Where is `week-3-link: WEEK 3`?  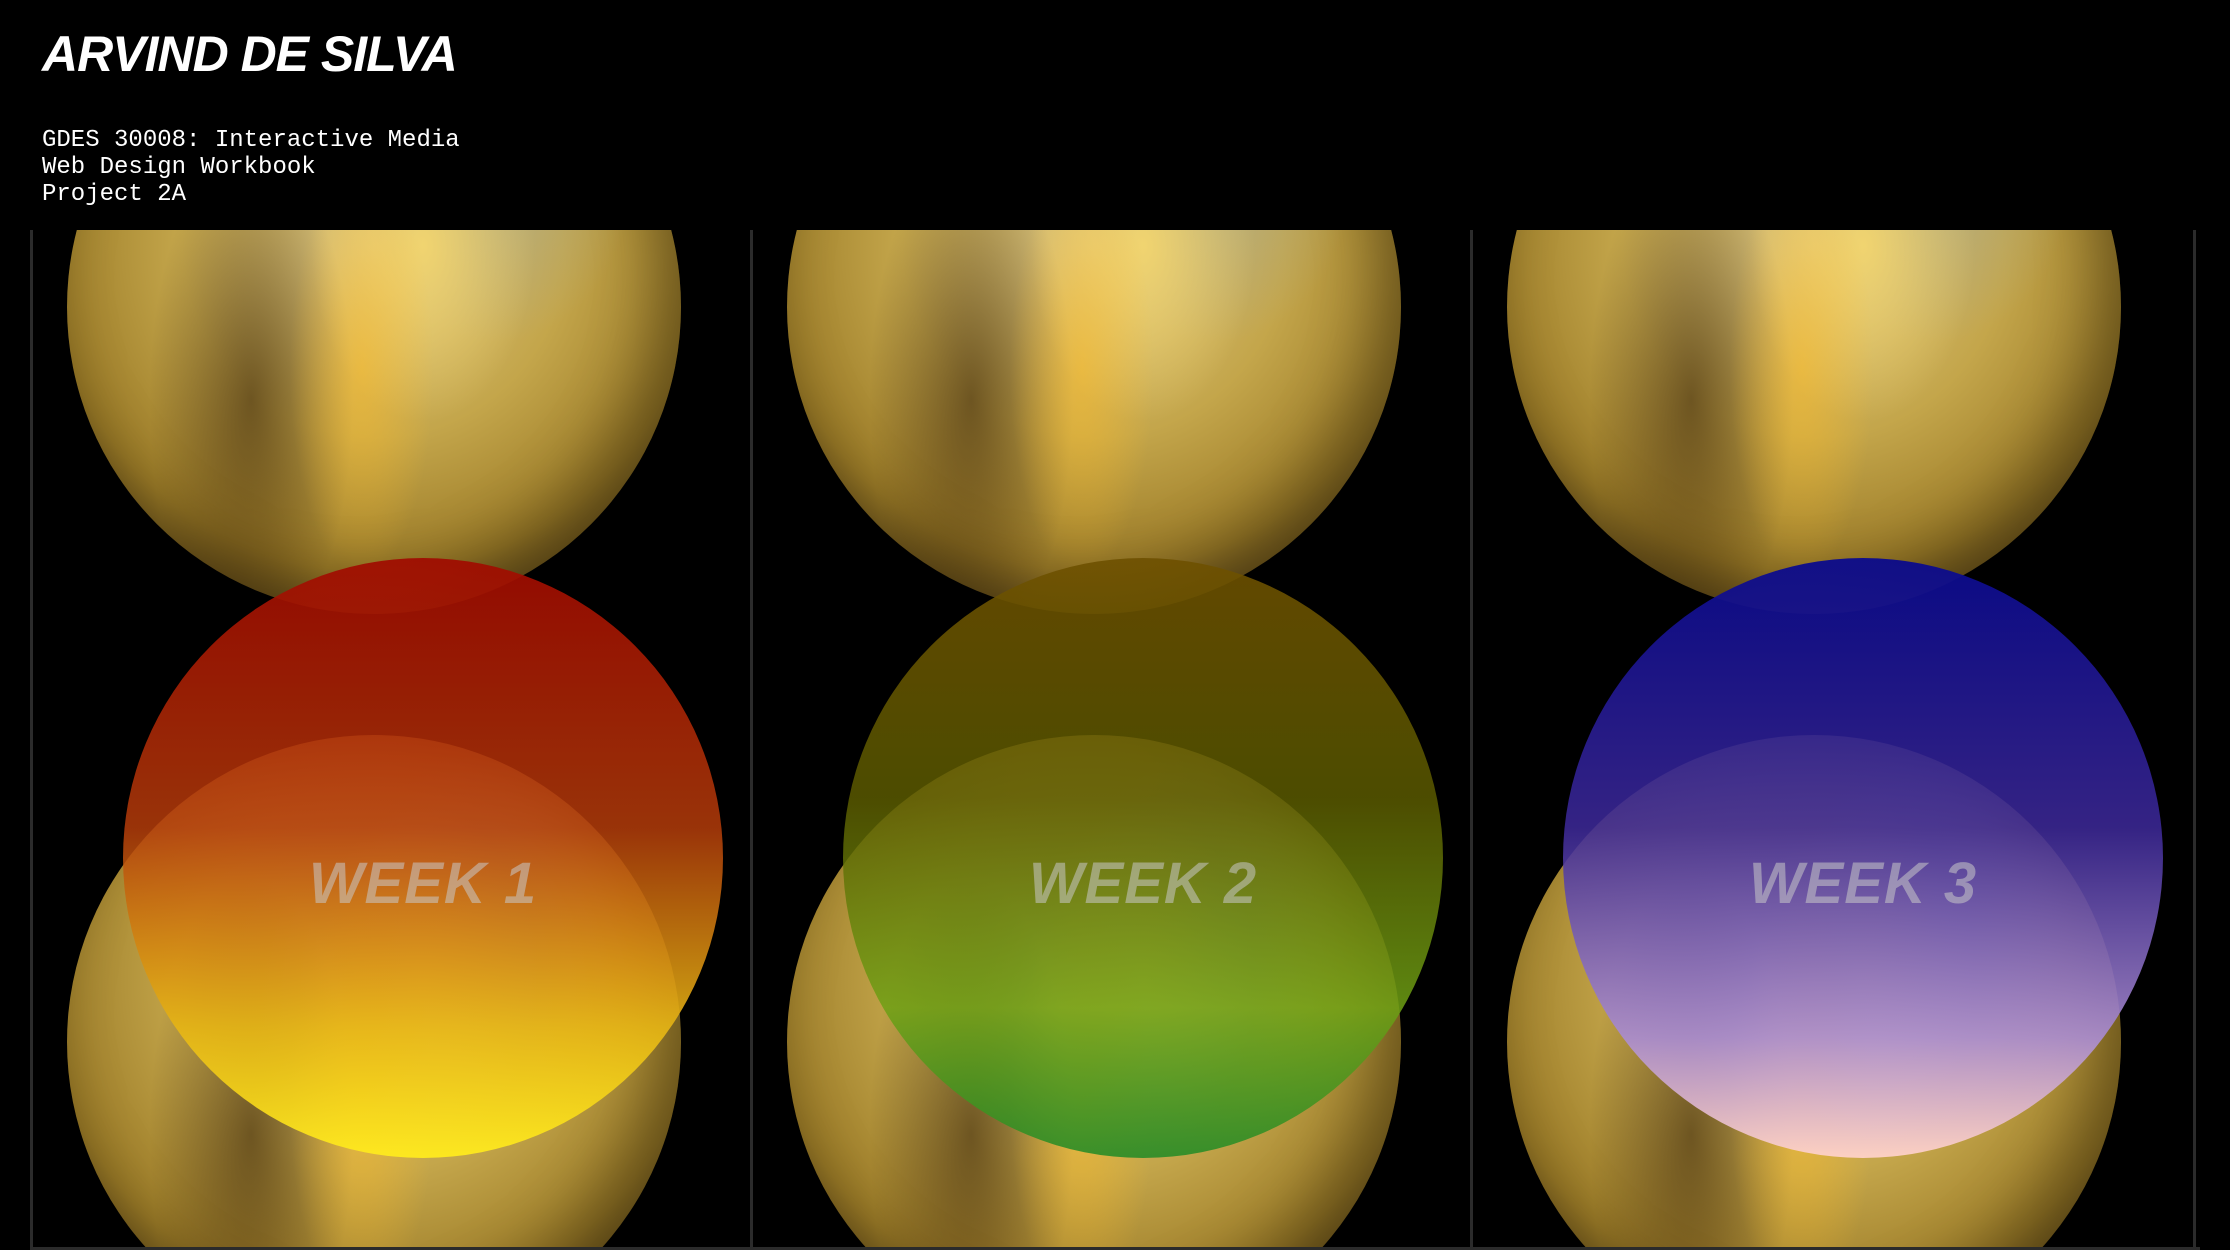 week-3-link: WEEK 3 is located at coordinates (1863, 858).